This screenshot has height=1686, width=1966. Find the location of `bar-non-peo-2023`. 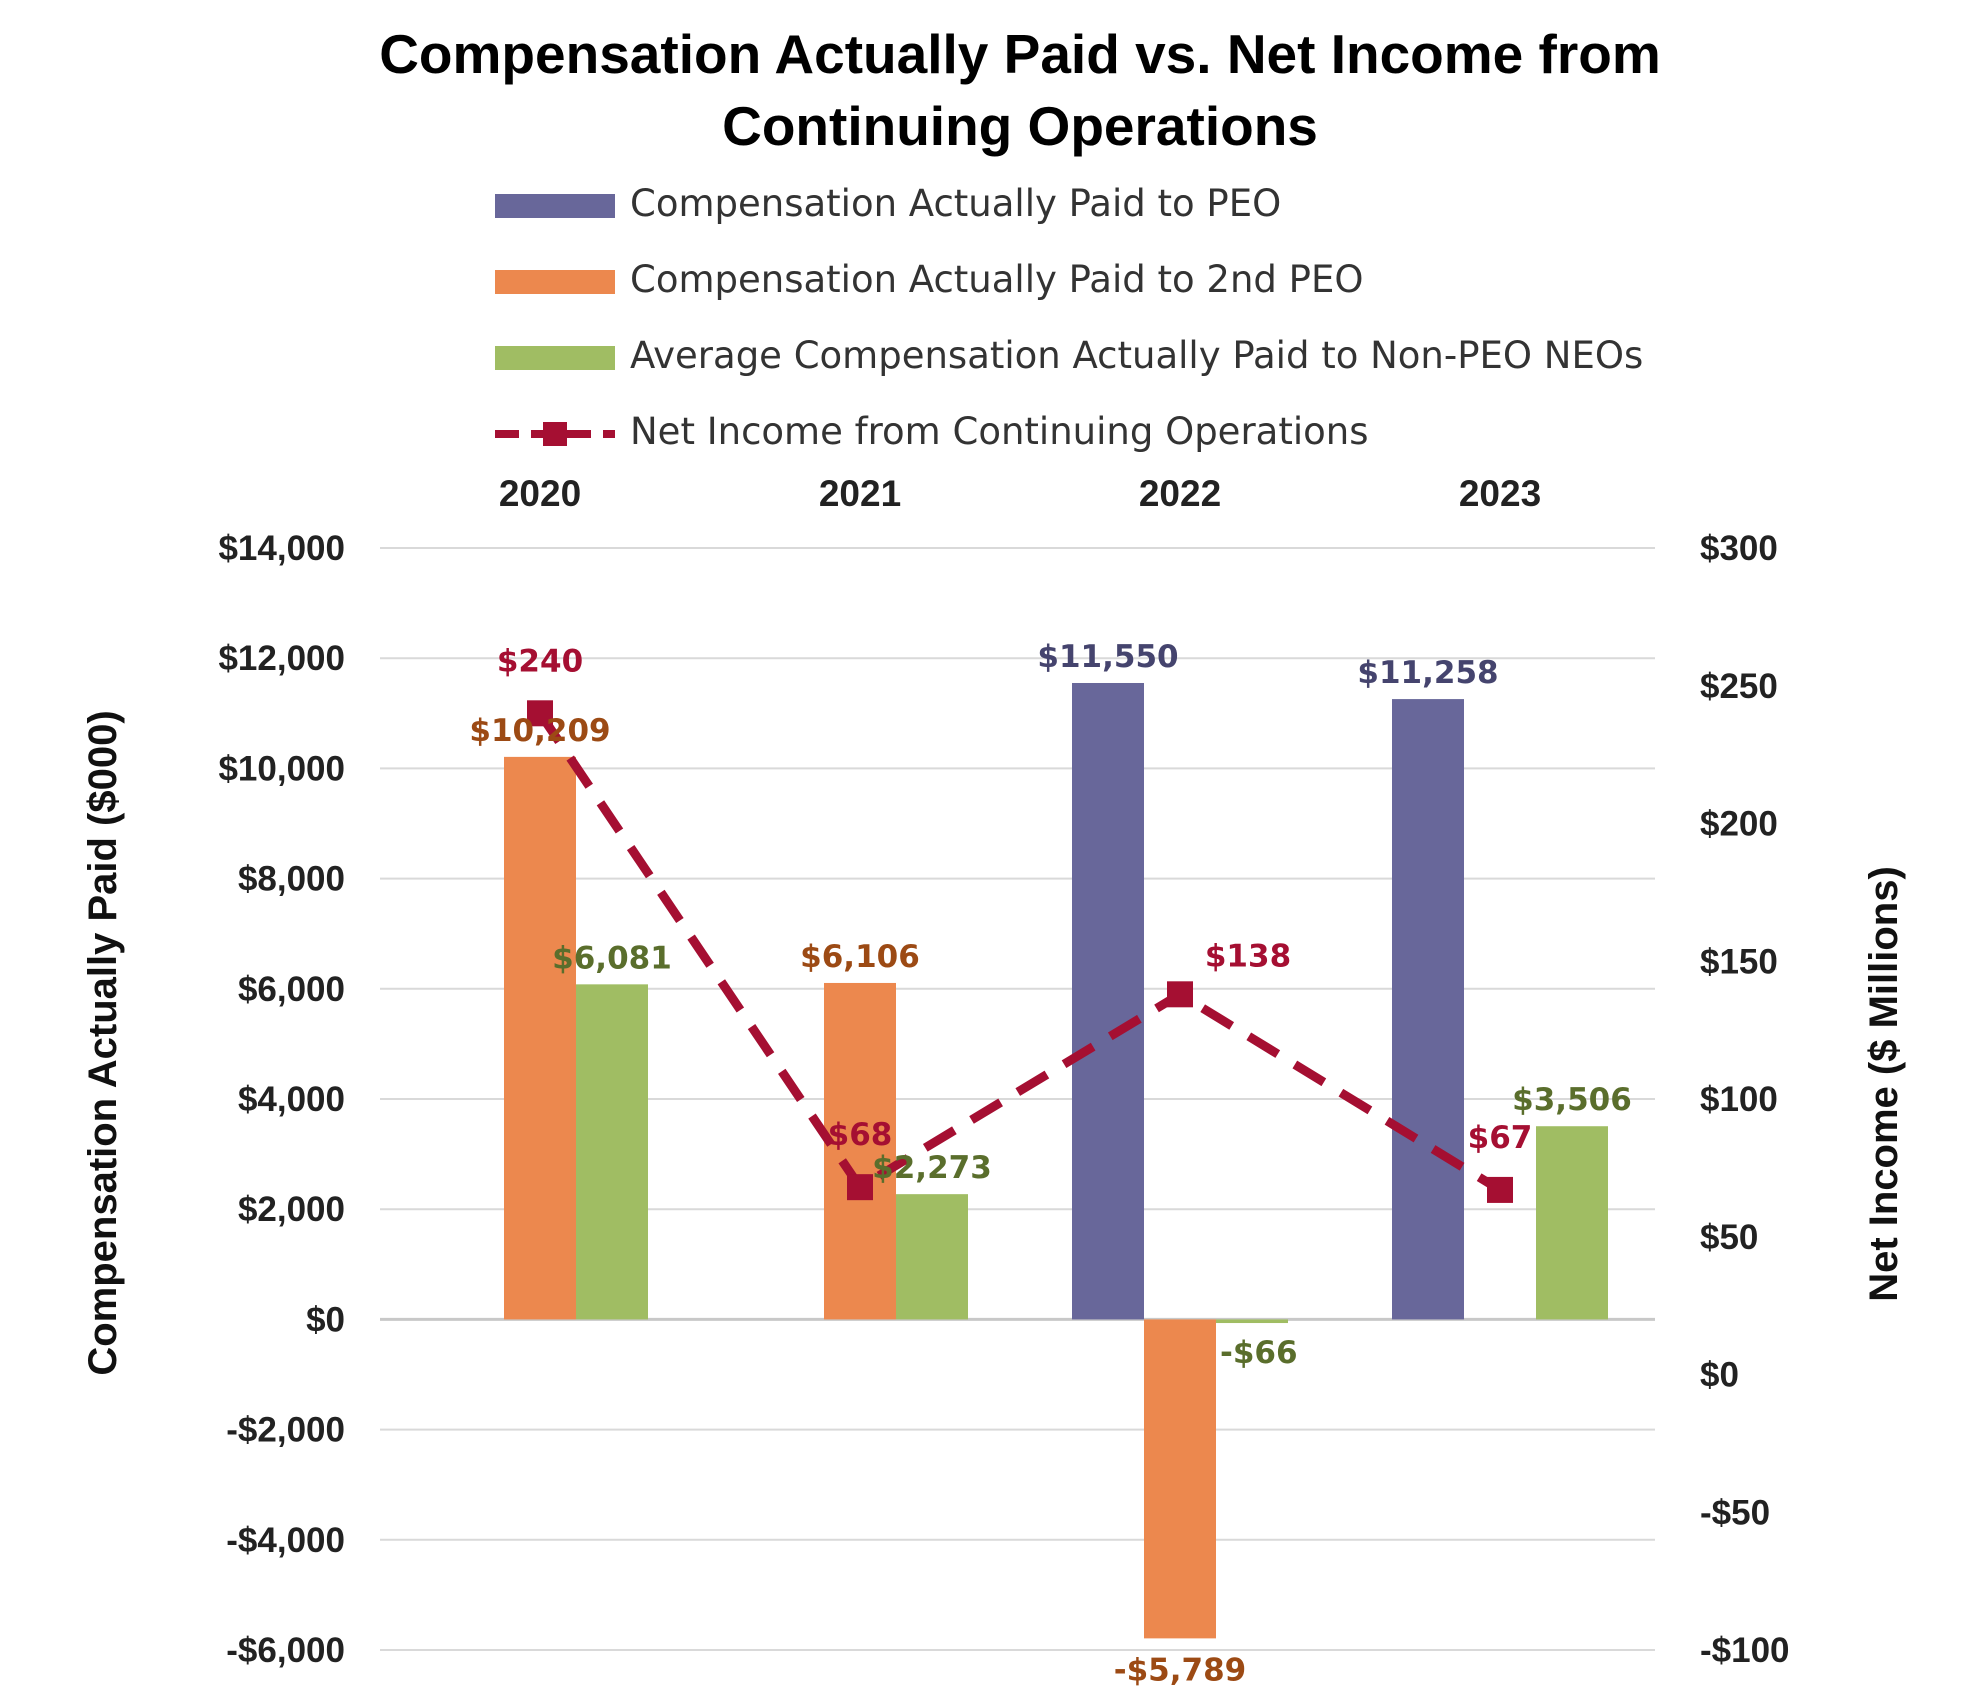

bar-non-peo-2023 is located at coordinates (1572, 1223).